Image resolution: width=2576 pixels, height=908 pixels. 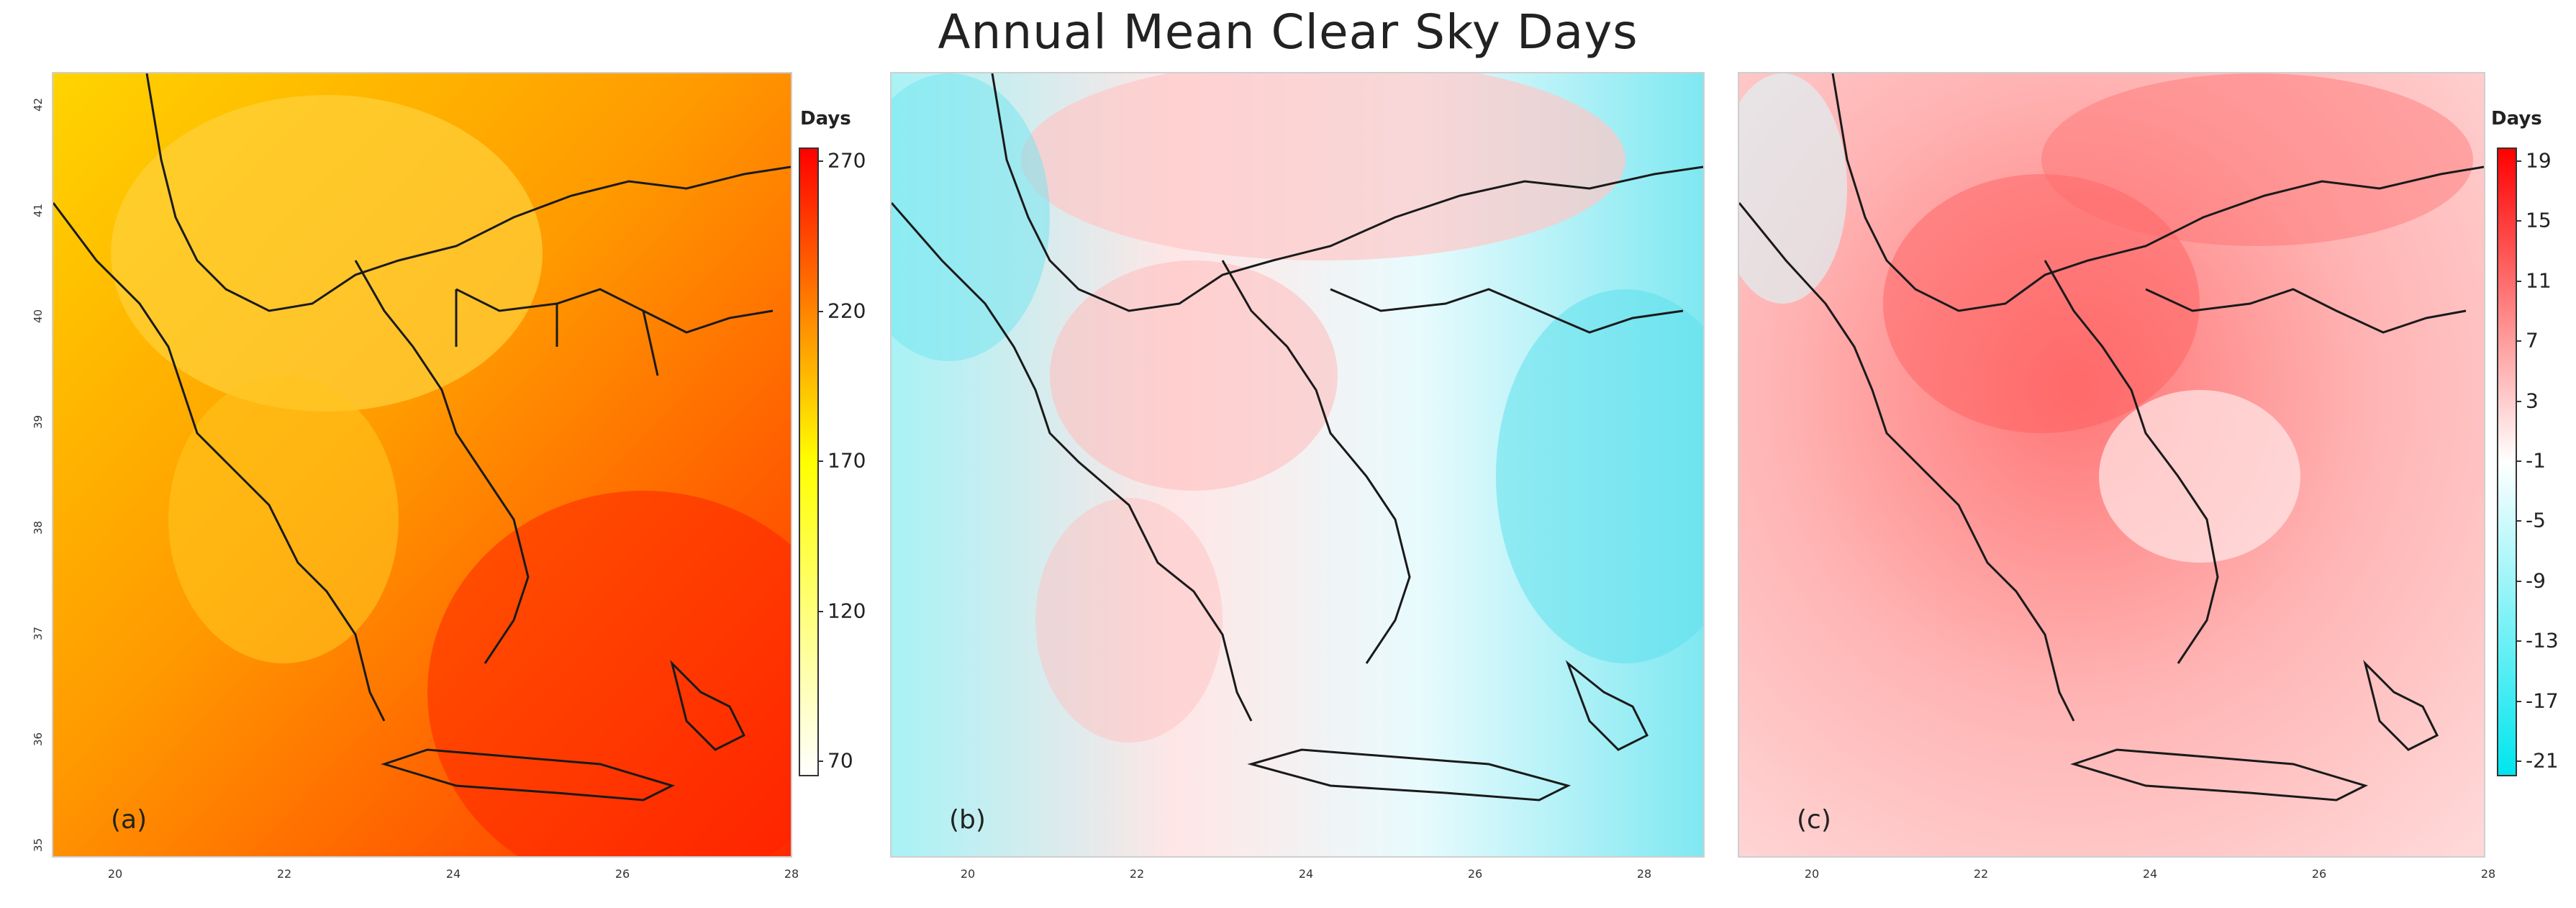 What do you see at coordinates (129, 820) in the screenshot?
I see `panel-label-a: (a)` at bounding box center [129, 820].